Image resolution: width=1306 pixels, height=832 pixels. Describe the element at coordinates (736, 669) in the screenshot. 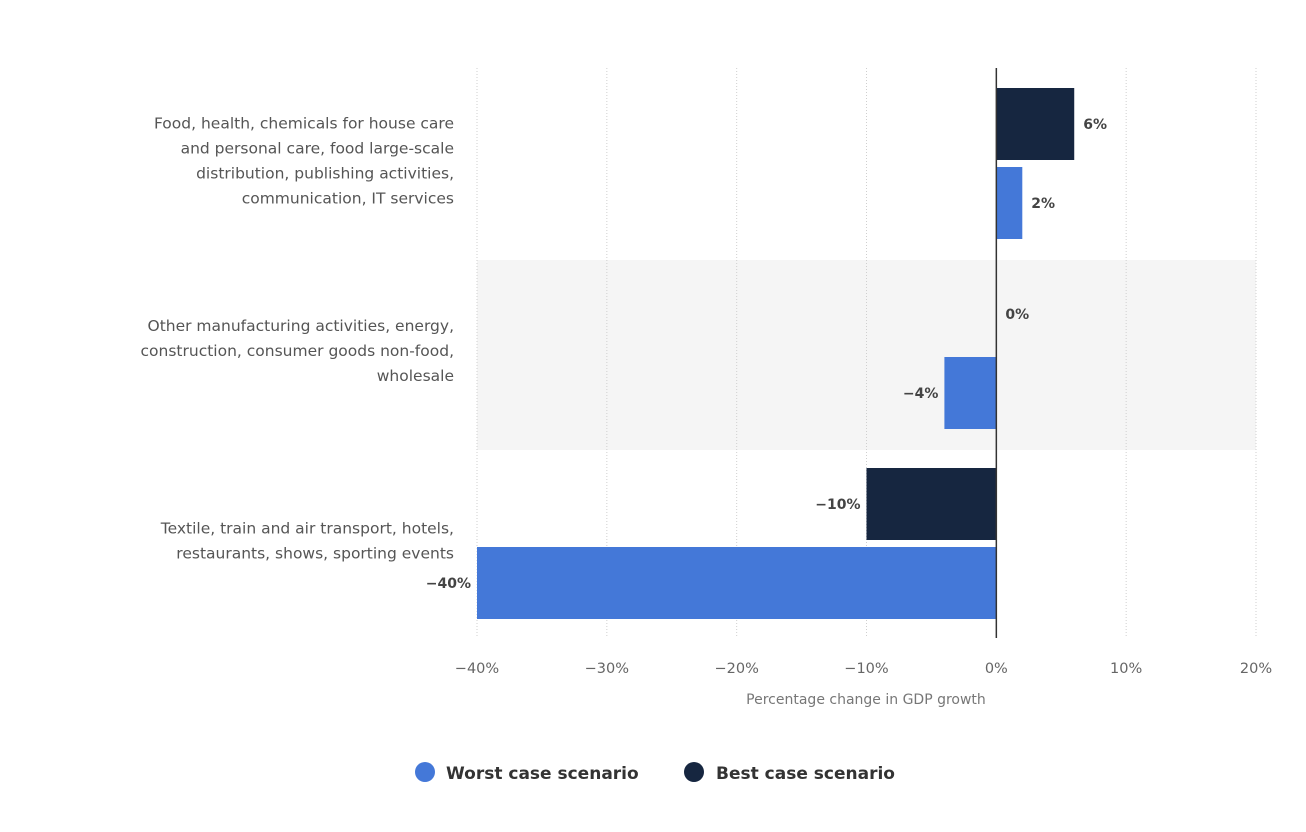

I see `x-tick-label: −20%` at that location.